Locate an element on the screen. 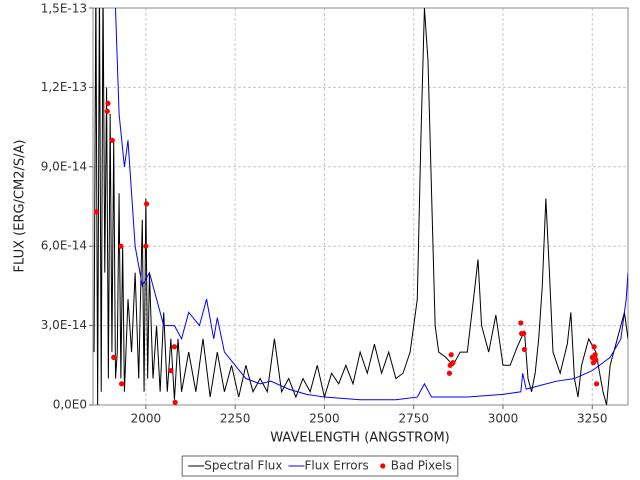 This screenshot has width=640, height=480. x-tick-label: 3250 is located at coordinates (592, 419).